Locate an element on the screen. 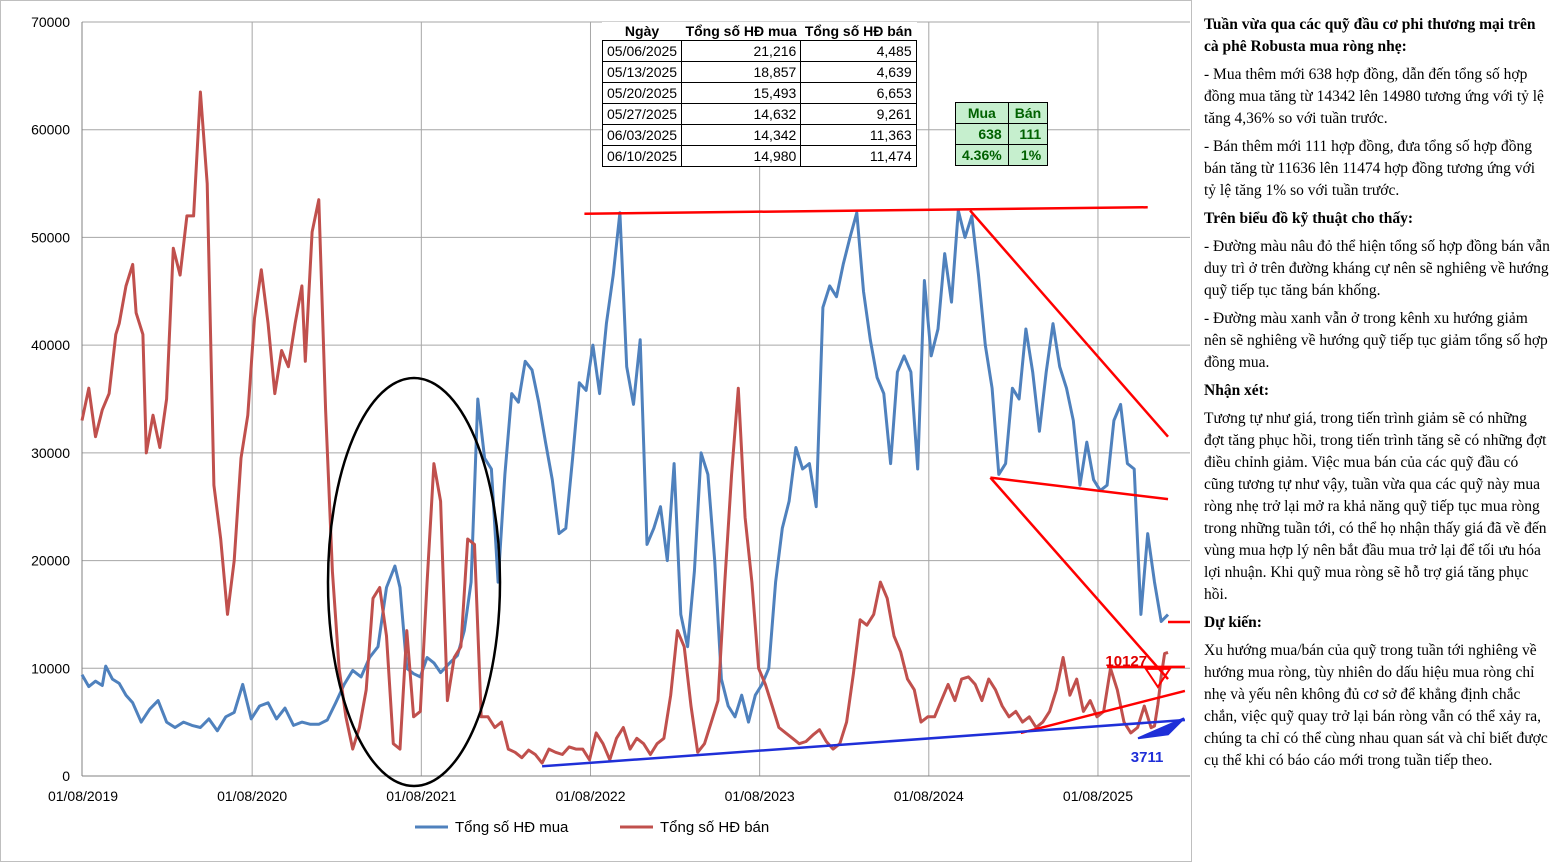 The height and width of the screenshot is (866, 1564). y-tick-label: 50000 is located at coordinates (50, 237).